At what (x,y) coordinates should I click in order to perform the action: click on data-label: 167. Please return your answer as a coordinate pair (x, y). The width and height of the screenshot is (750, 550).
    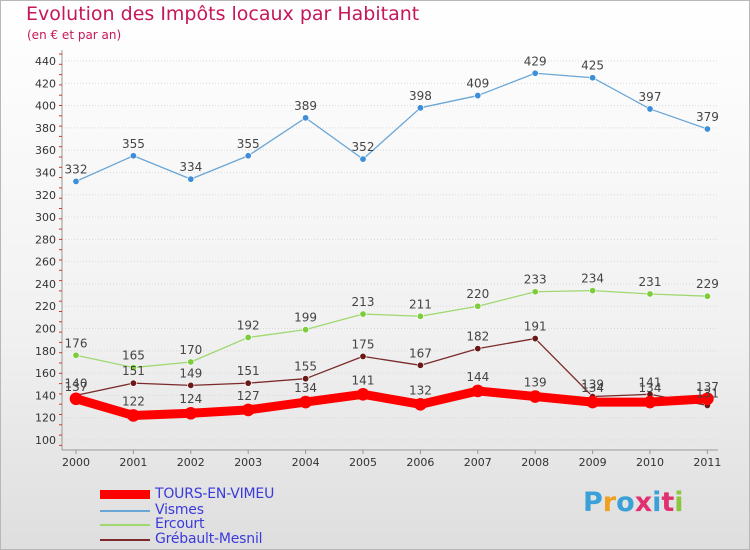
    Looking at the image, I should click on (420, 353).